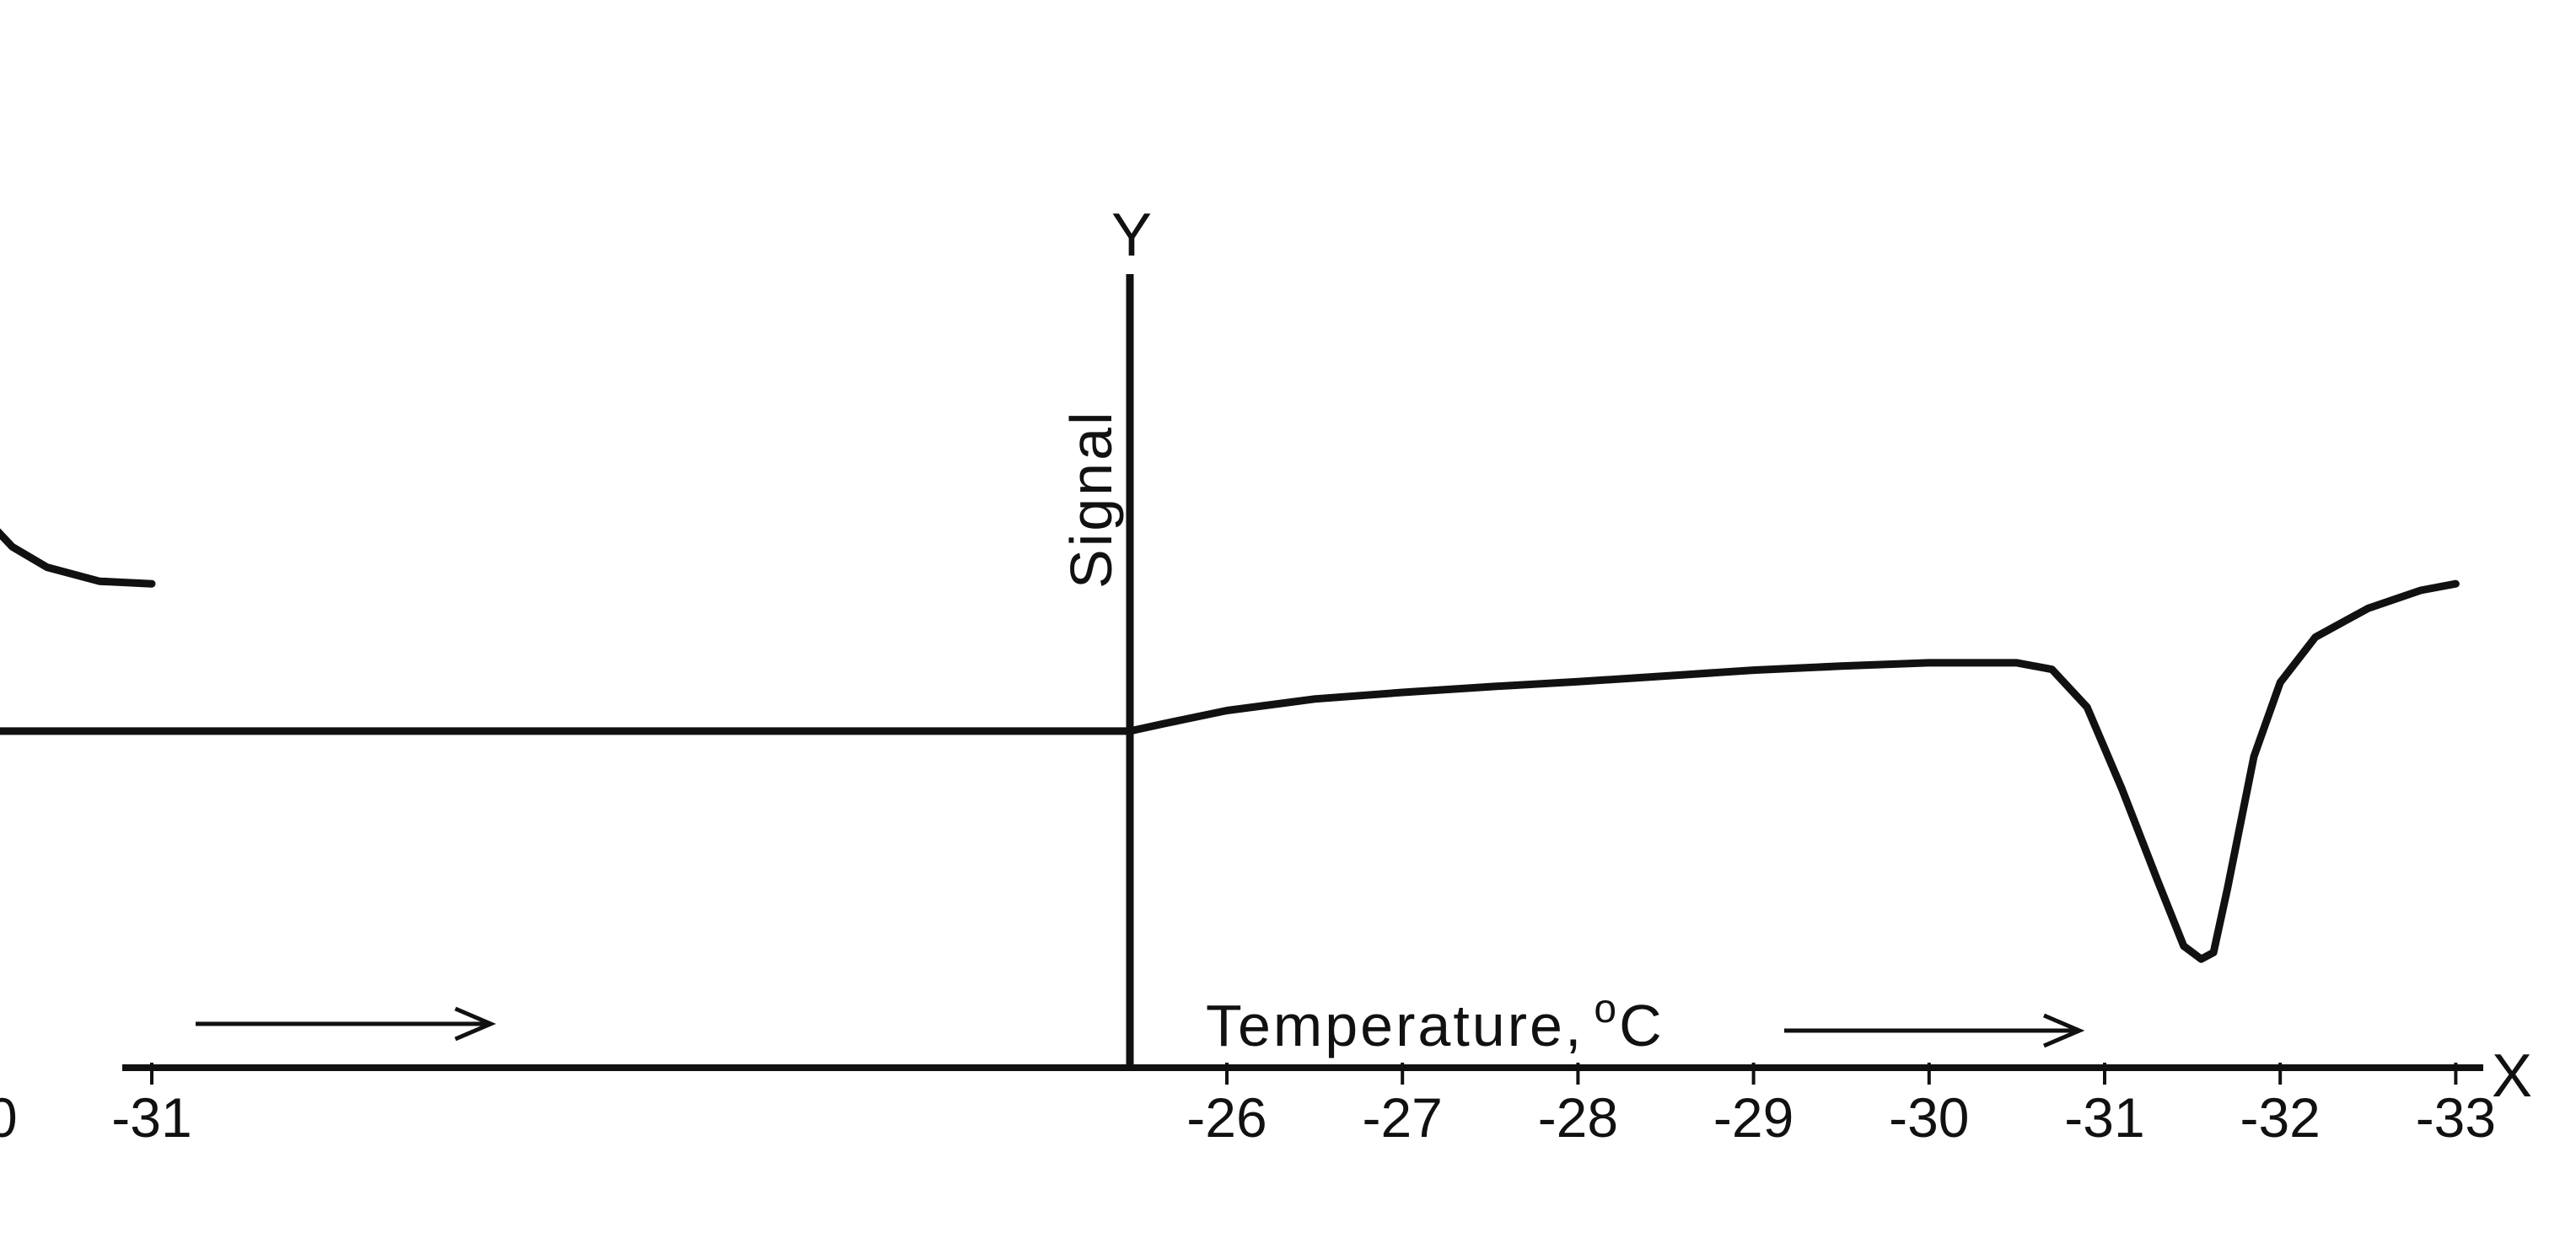 The image size is (2576, 1260). What do you see at coordinates (2512, 1076) in the screenshot?
I see `x-axis-letter: X` at bounding box center [2512, 1076].